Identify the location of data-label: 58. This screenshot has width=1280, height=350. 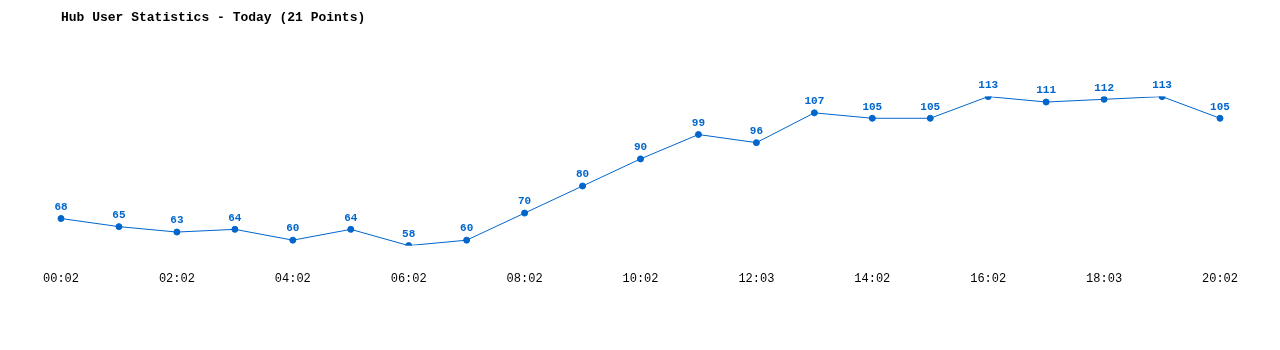
(409, 233).